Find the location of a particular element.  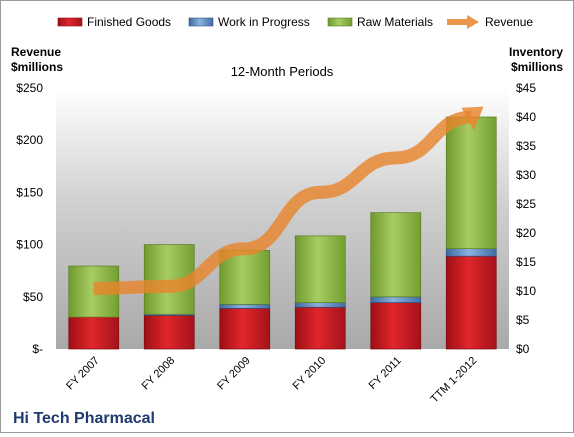

right-axis: $0 $5 $10 $15 $20 $25 $30 $35 $40 $45 is located at coordinates (526, 218).